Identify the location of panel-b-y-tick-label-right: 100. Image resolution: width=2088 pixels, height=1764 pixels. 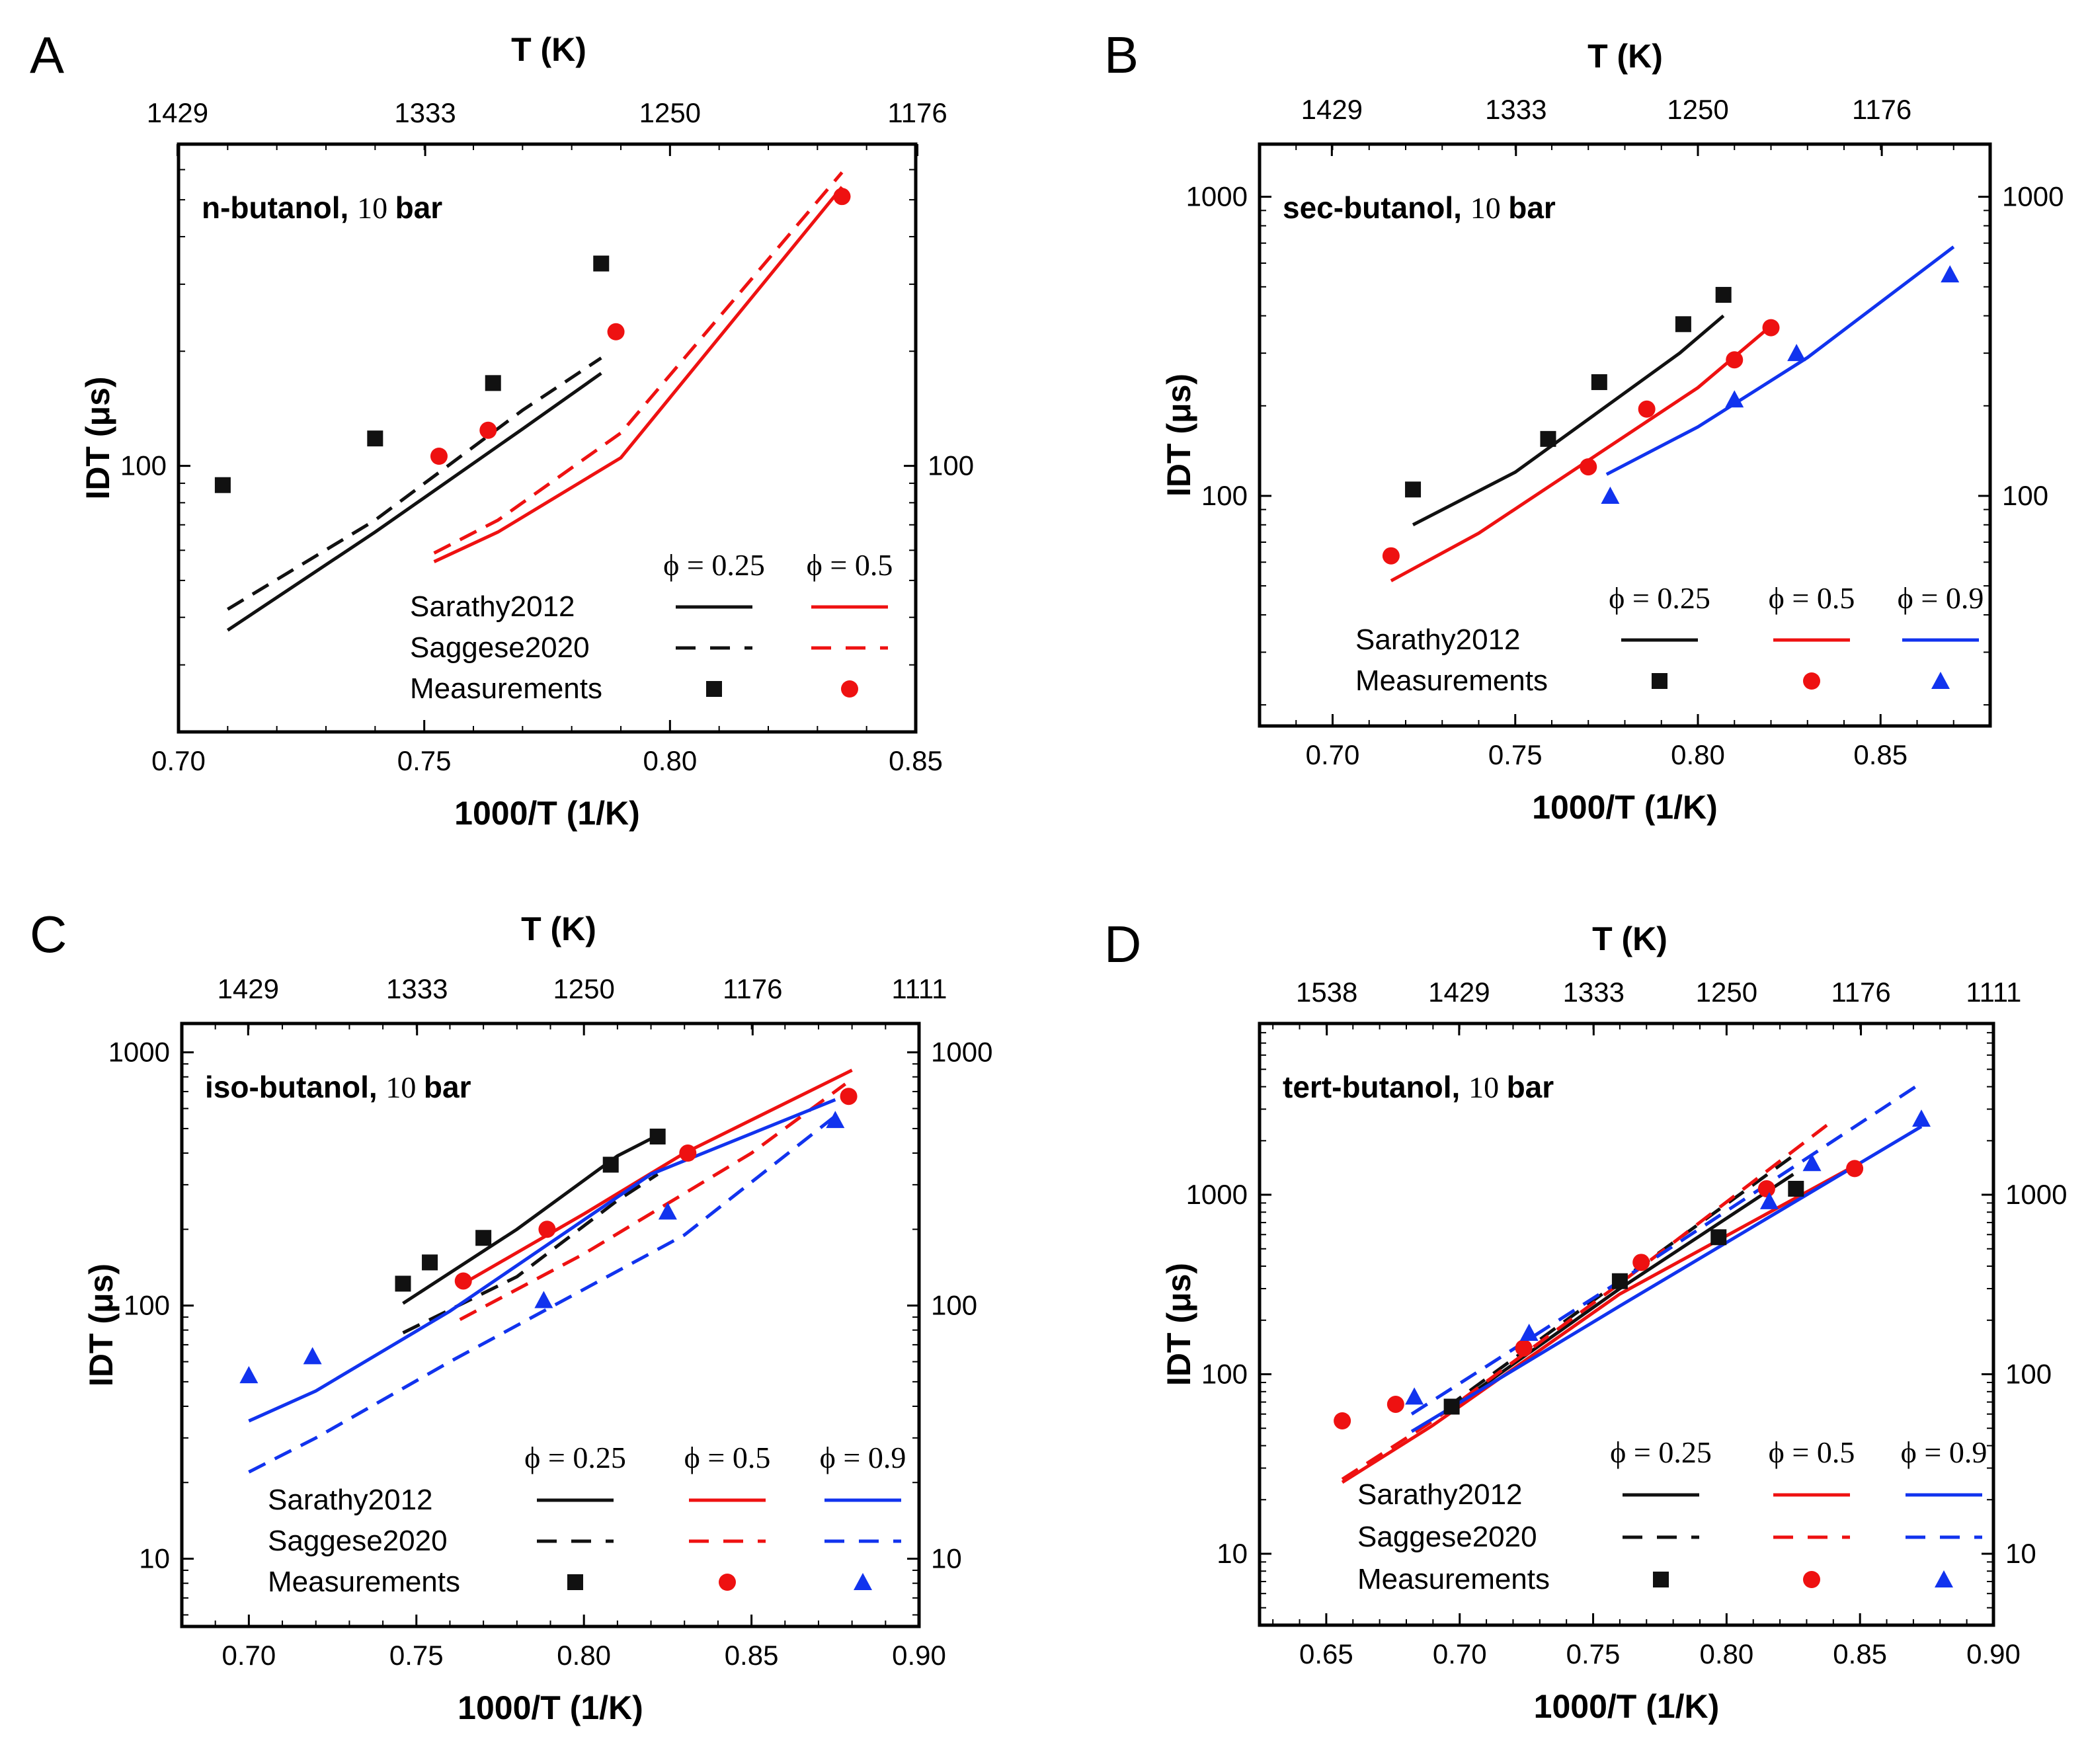
(2025, 495).